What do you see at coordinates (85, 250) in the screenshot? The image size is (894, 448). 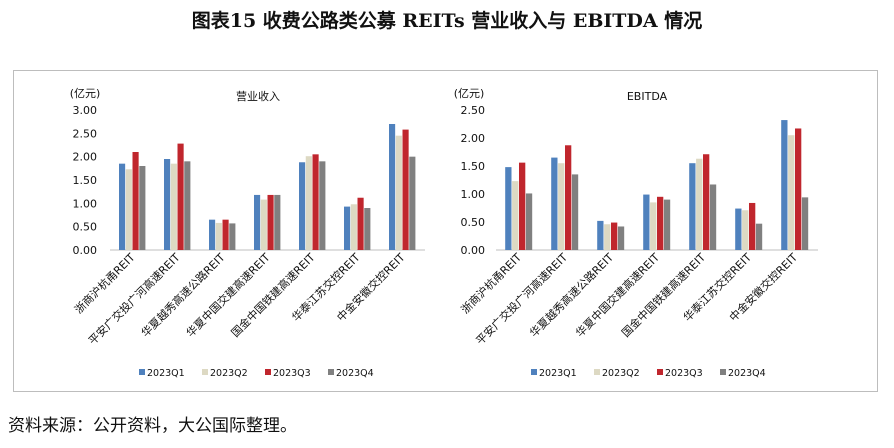 I see `chart1-y-tick-label: 0.00` at bounding box center [85, 250].